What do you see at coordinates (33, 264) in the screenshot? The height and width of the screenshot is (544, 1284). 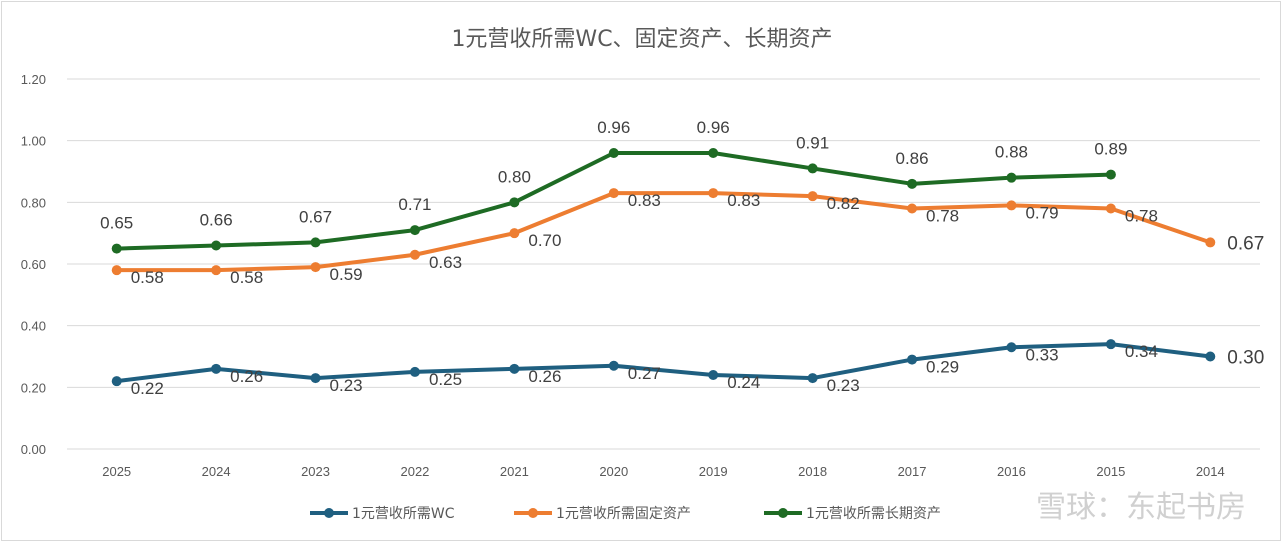 I see `y-tick-label: 0.60` at bounding box center [33, 264].